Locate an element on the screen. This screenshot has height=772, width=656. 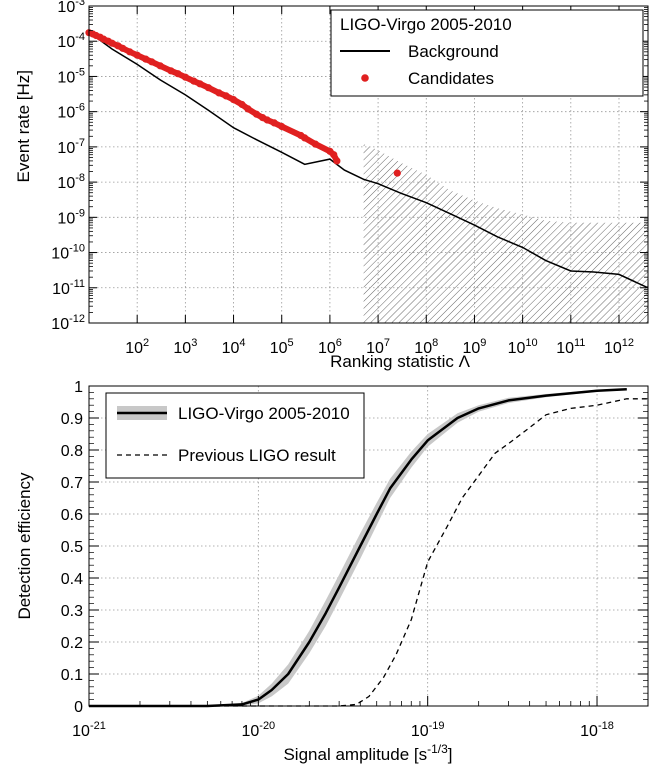
legend-background-label: Background is located at coordinates (453, 51).